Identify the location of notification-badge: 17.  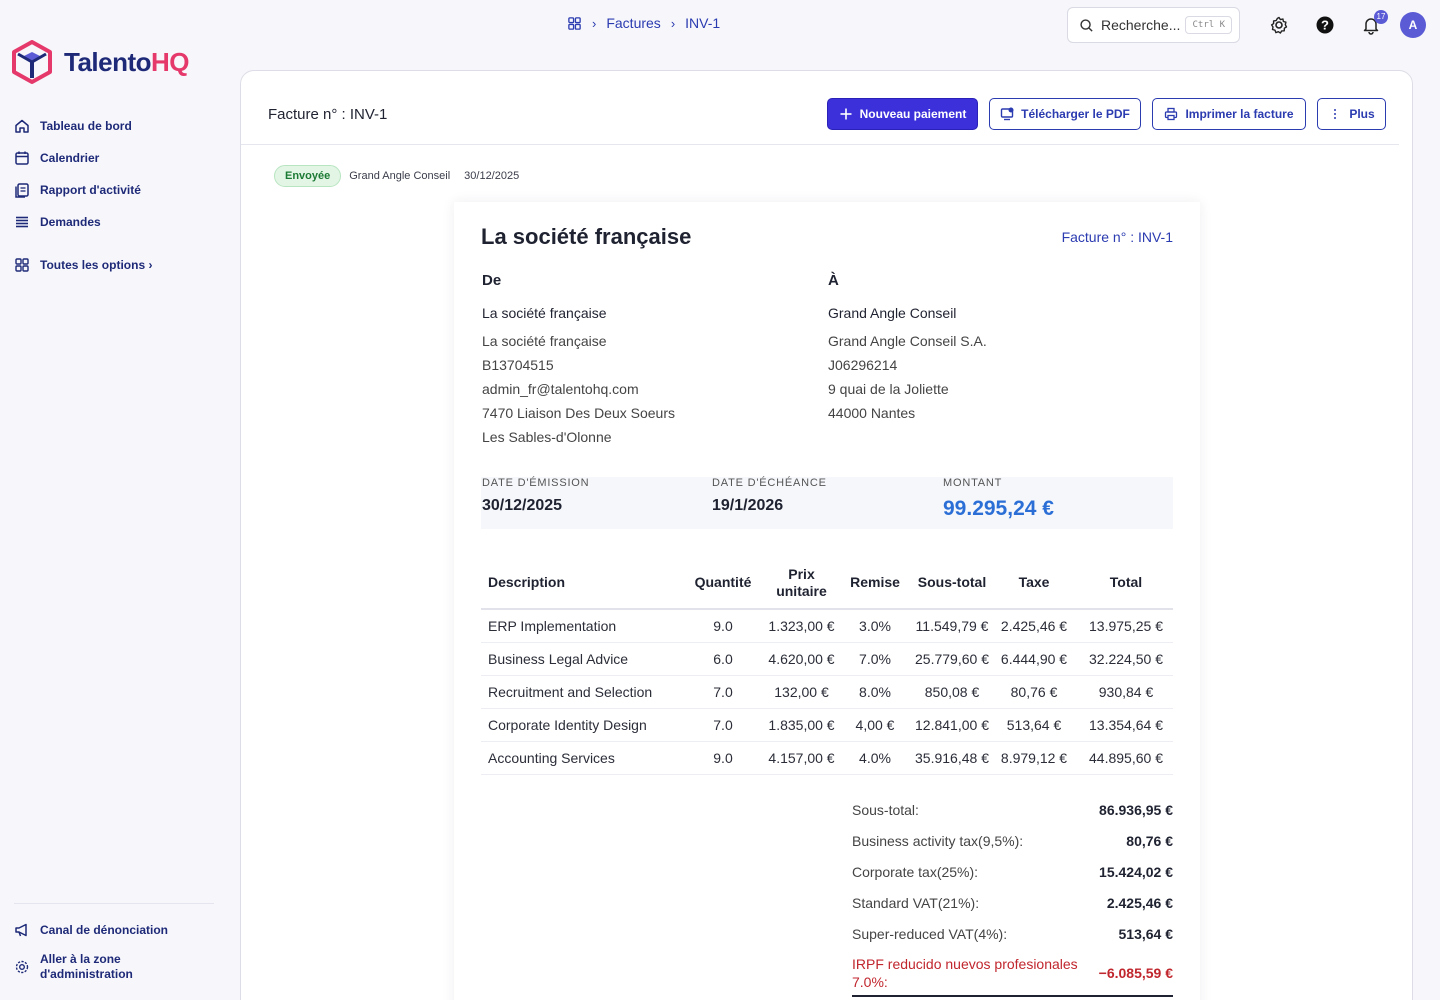
(1381, 17).